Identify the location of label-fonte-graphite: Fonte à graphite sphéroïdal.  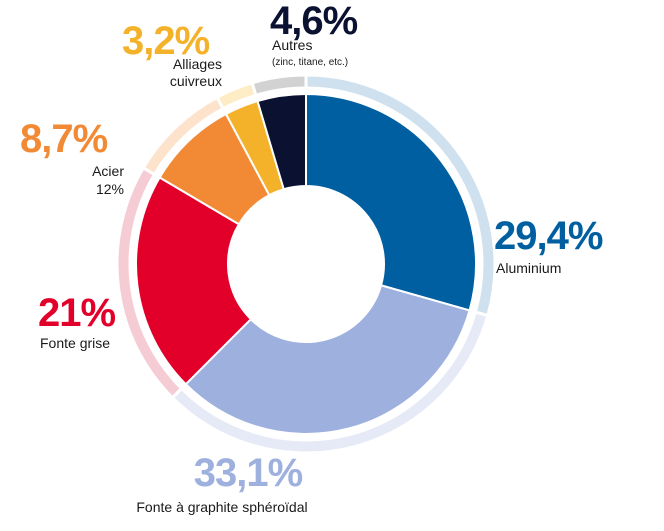
(221, 507).